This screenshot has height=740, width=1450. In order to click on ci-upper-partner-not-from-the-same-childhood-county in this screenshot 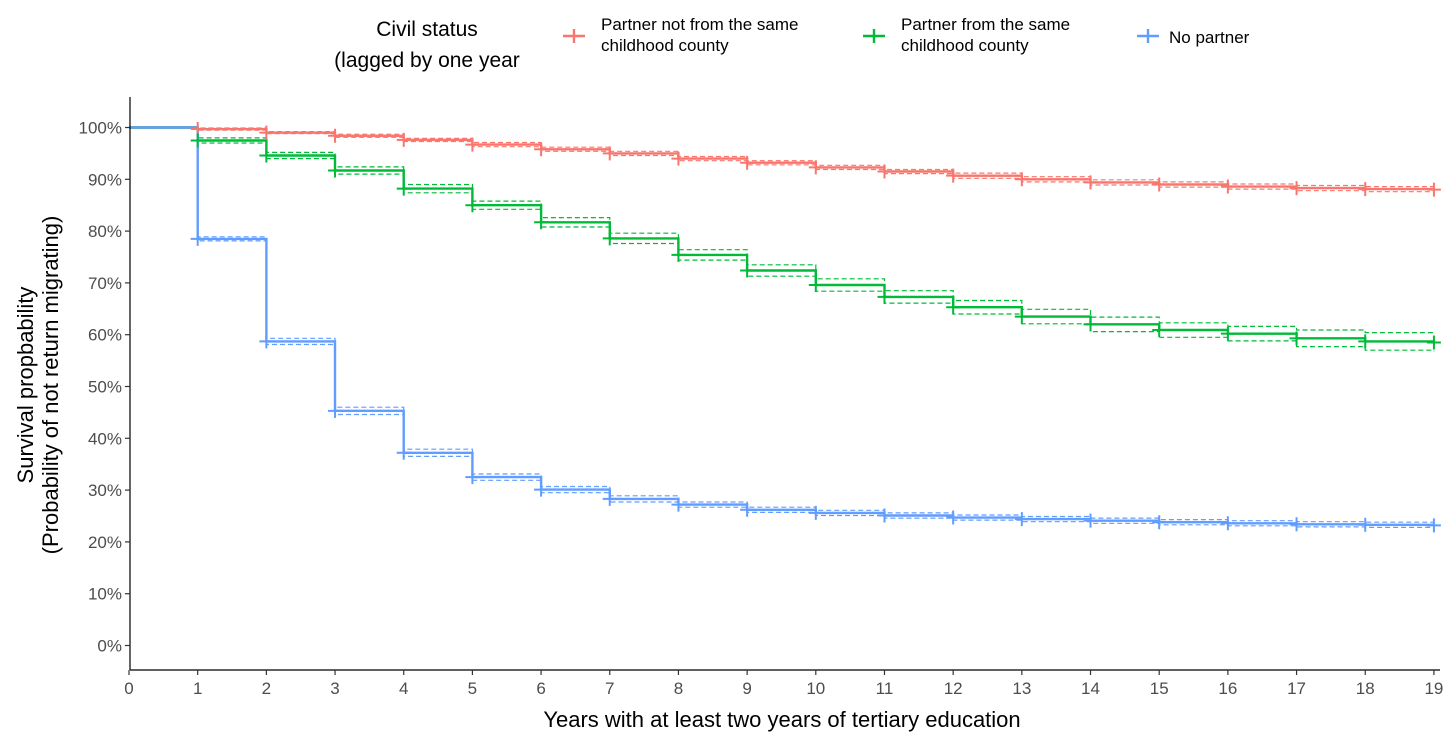, I will do `click(782, 157)`.